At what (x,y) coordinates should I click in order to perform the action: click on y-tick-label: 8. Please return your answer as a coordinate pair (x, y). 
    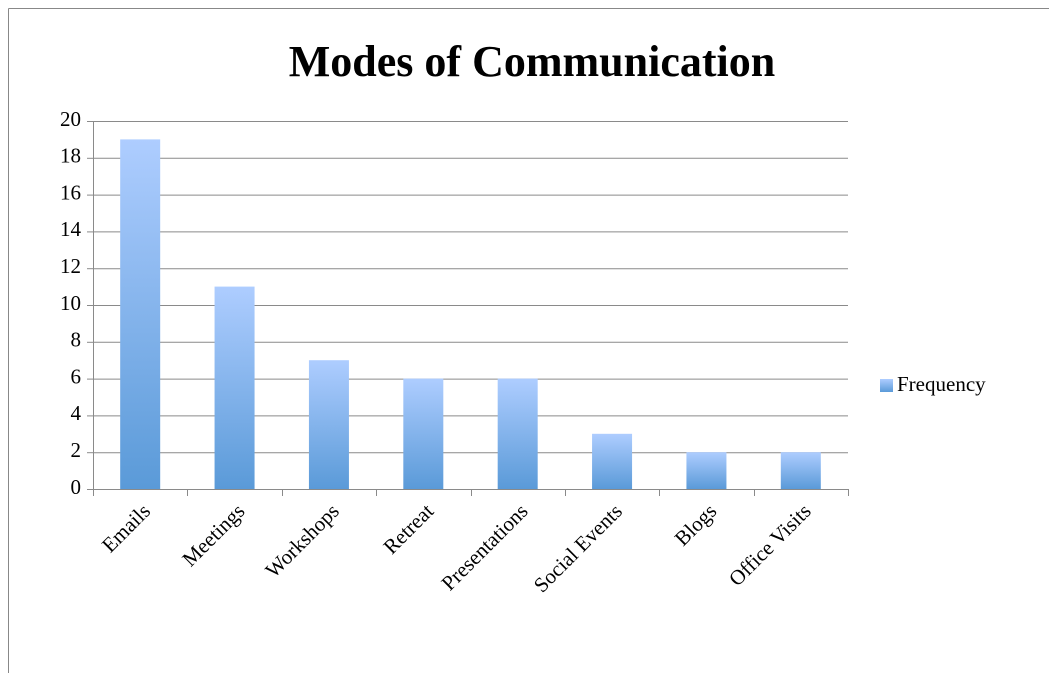
    Looking at the image, I should click on (76, 340).